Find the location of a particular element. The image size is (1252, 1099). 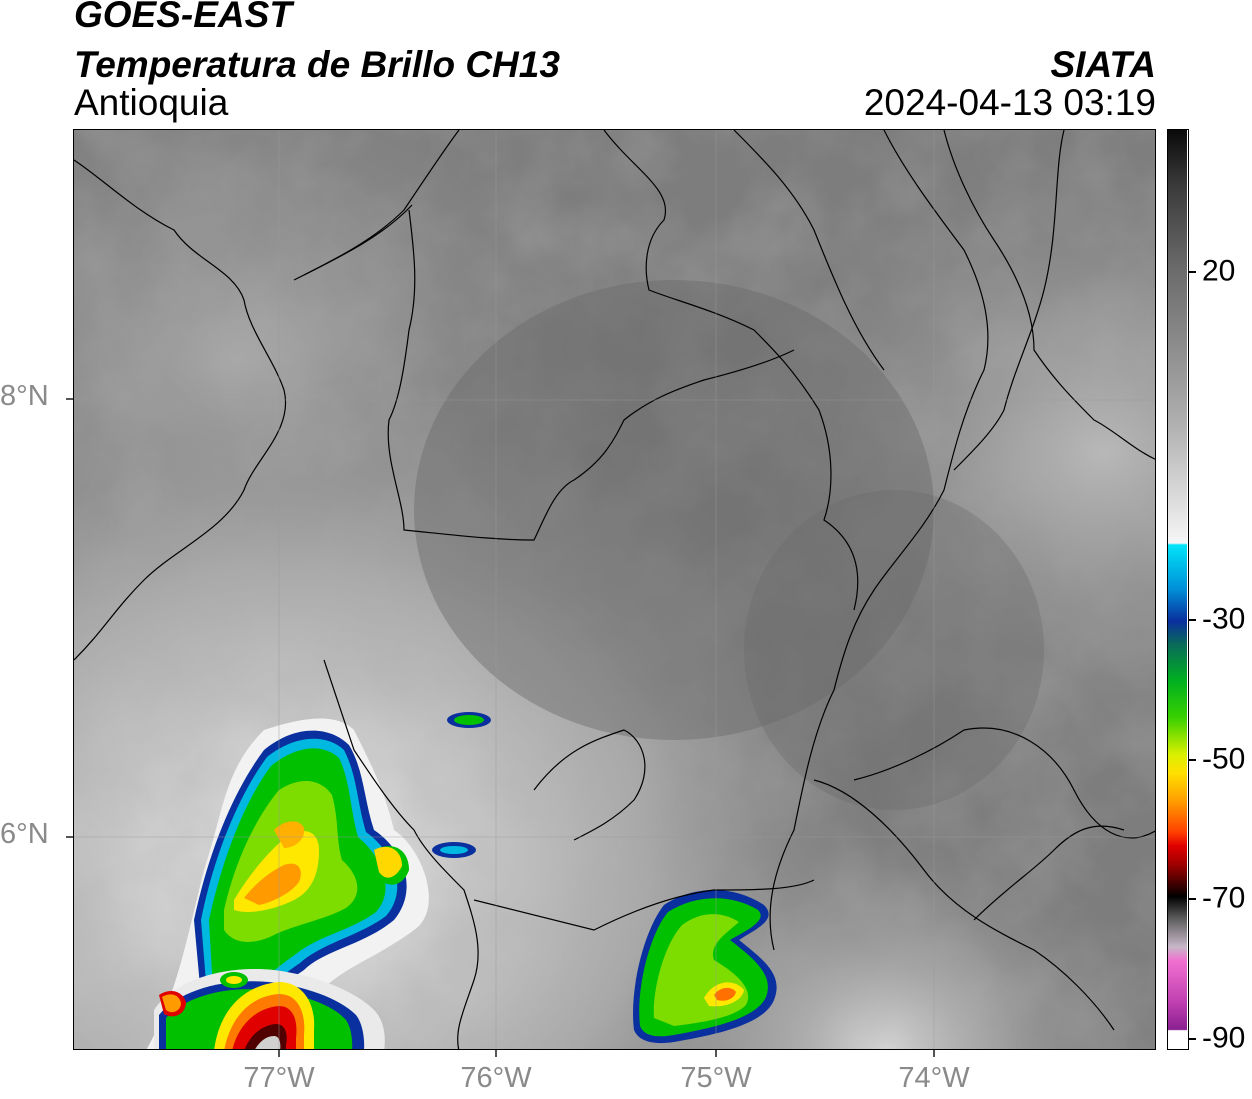

datetime-label: 2024-04-13 03:19 is located at coordinates (1009, 102).